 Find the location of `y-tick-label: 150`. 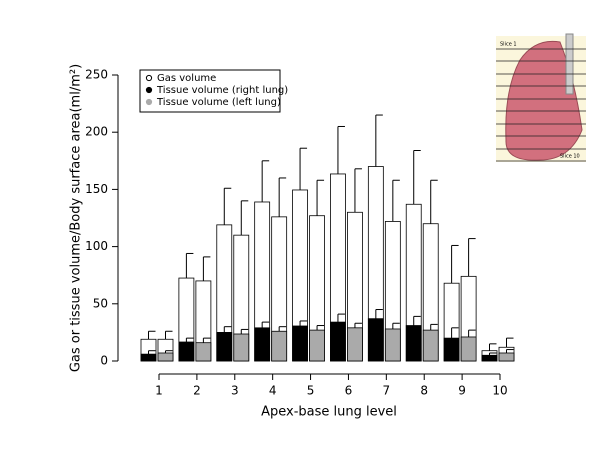

y-tick-label: 150 is located at coordinates (96, 189).